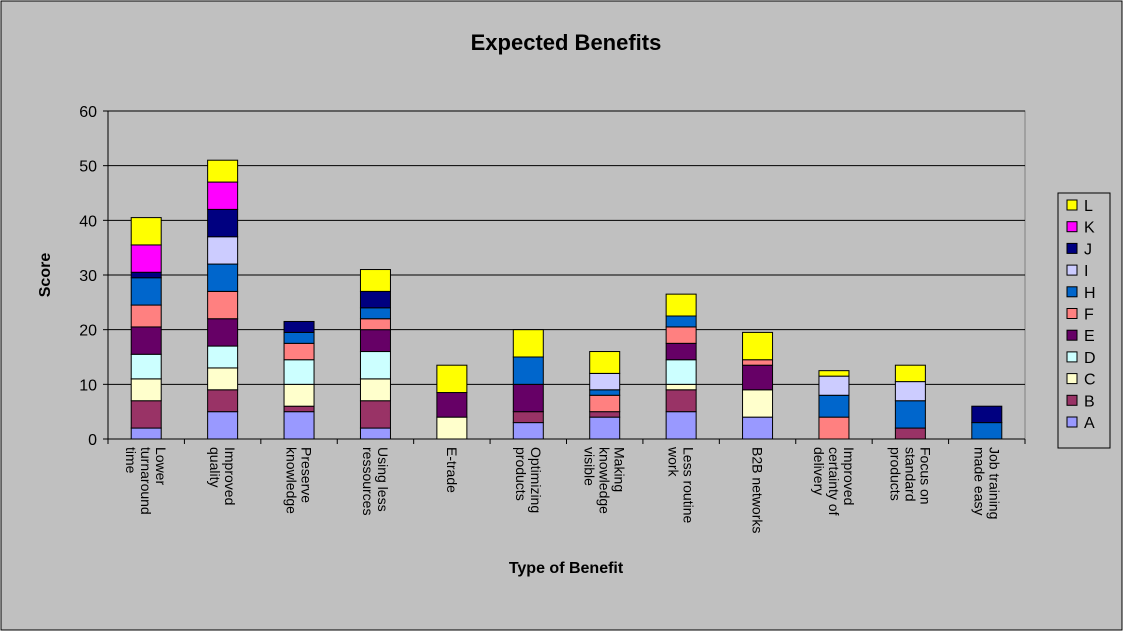 The height and width of the screenshot is (637, 1124). What do you see at coordinates (1072, 422) in the screenshot?
I see `legend-swatch-a` at bounding box center [1072, 422].